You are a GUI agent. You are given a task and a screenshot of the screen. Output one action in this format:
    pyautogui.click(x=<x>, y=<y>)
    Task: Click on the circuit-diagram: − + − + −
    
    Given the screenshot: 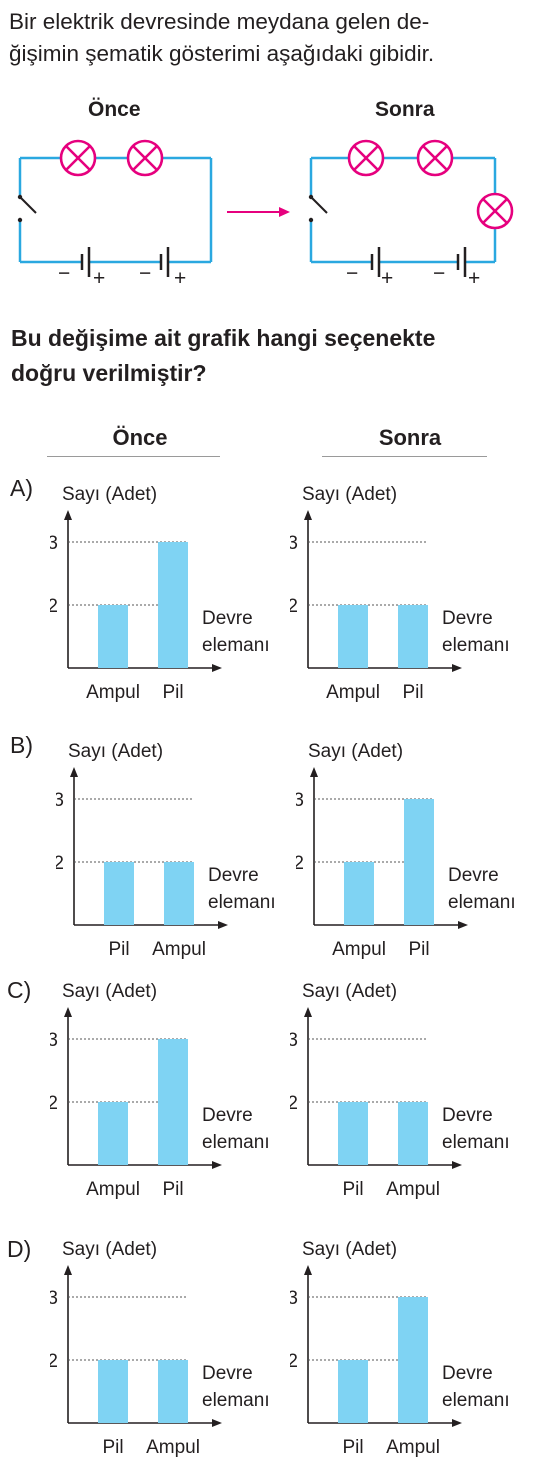 What is the action you would take?
    pyautogui.click(x=265, y=214)
    